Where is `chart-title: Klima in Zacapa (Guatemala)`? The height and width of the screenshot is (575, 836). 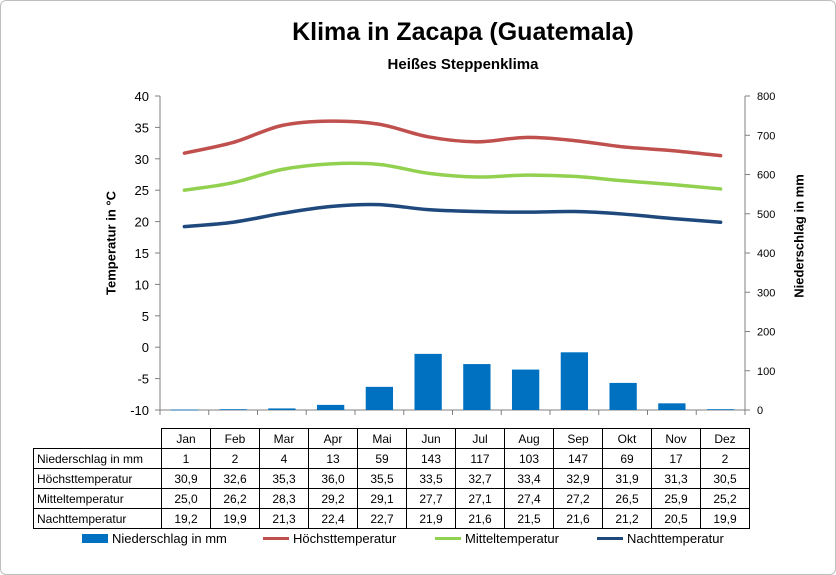
chart-title: Klima in Zacapa (Guatemala) is located at coordinates (463, 32).